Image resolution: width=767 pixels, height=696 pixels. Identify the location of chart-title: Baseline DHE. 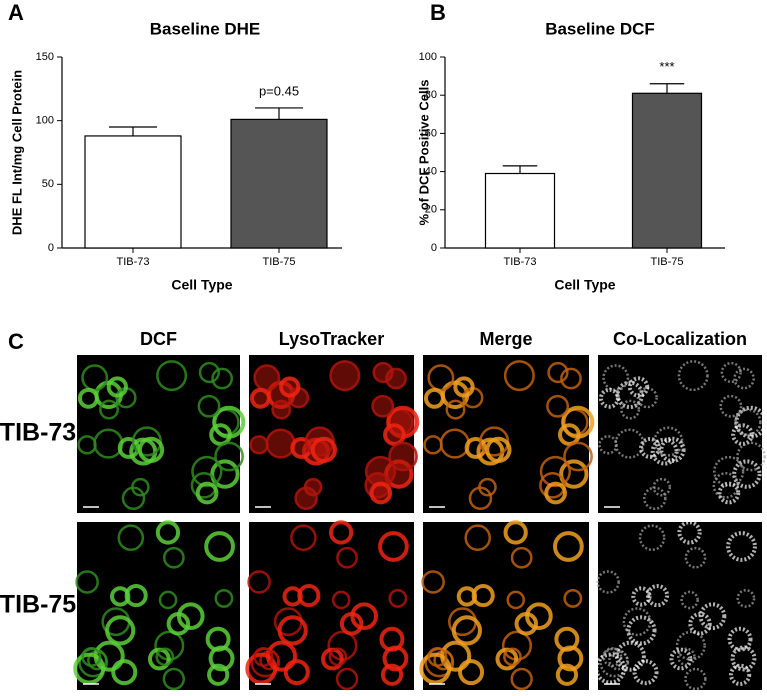
(205, 28).